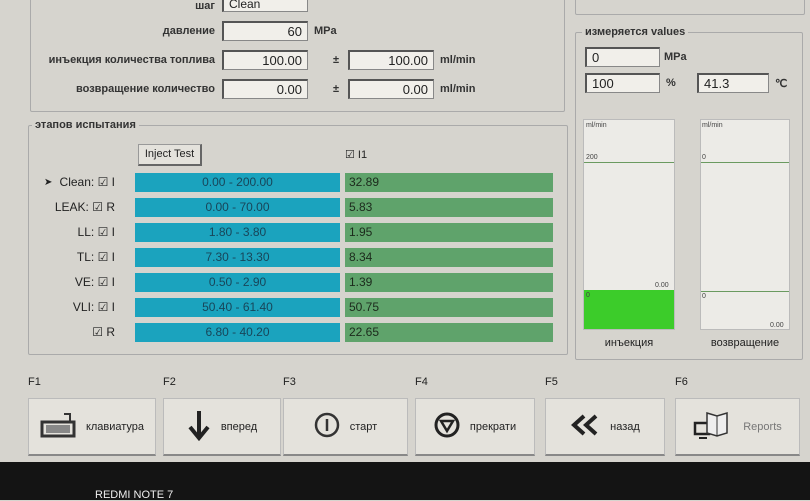 This screenshot has width=810, height=501. I want to click on pressure-label: давление, so click(188, 31).